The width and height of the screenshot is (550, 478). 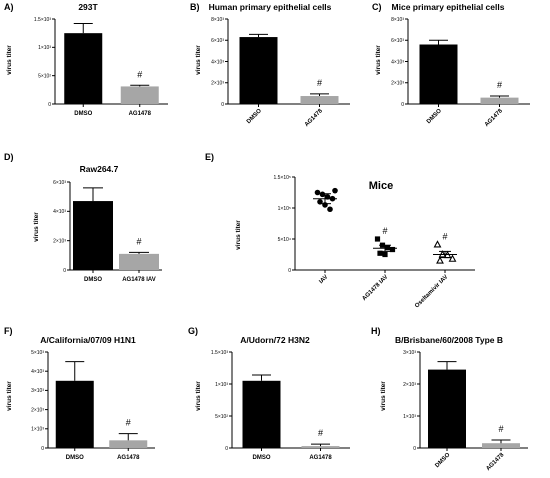 I want to click on x-category-label: IAV, so click(x=323, y=279).